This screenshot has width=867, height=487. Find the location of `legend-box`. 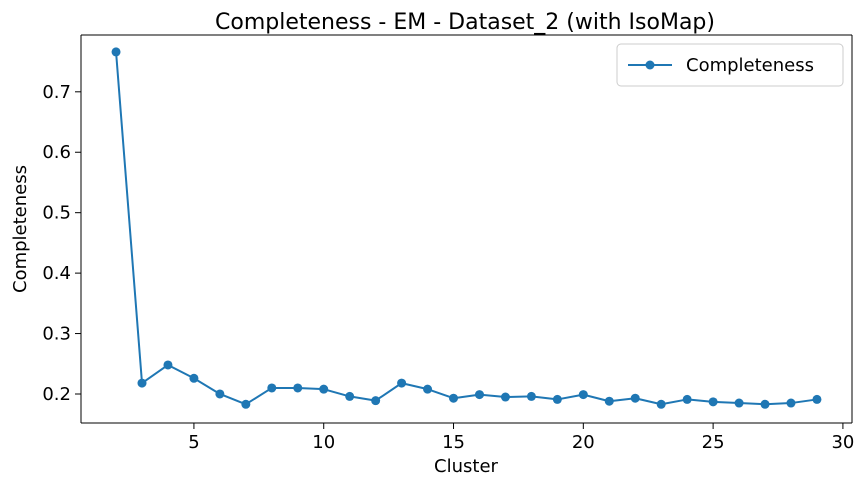

legend-box is located at coordinates (730, 65).